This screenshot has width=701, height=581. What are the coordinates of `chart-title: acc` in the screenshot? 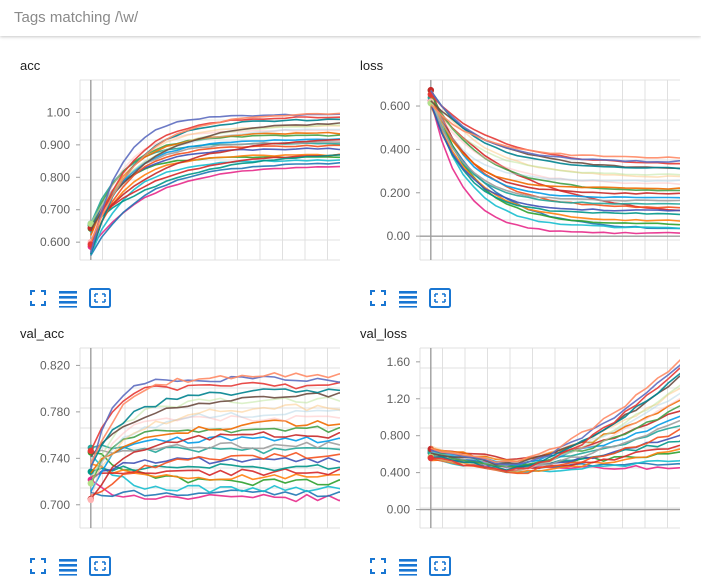 It's located at (30, 65).